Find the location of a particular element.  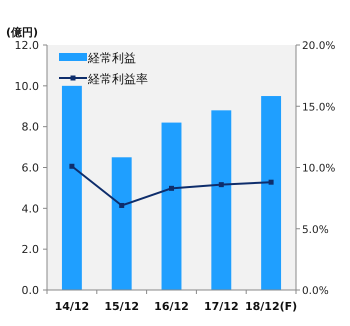

y2-tick-label: 5.0% is located at coordinates (315, 230).